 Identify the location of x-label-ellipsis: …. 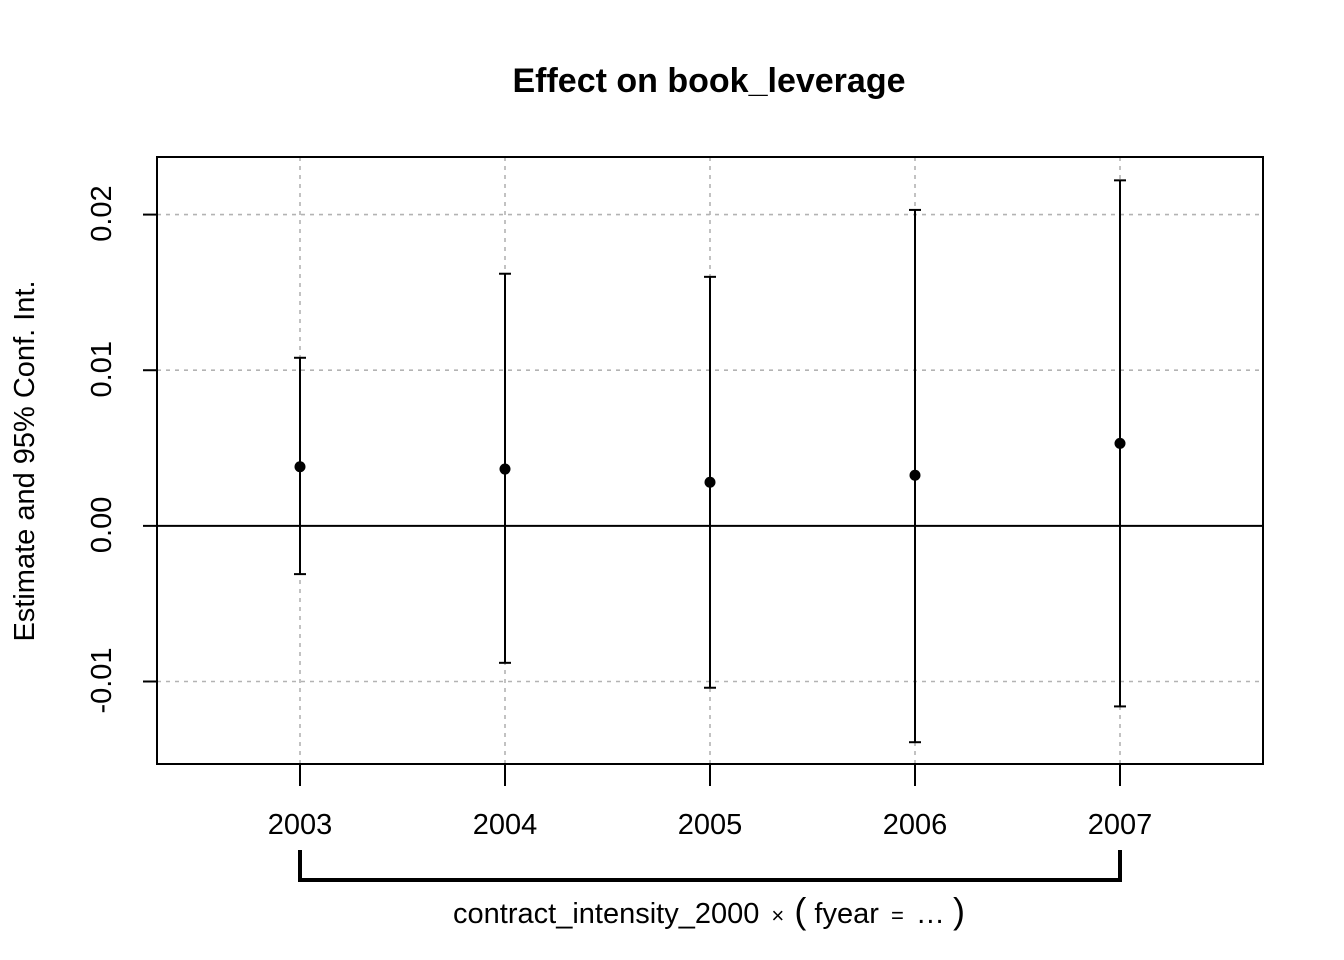
(930, 914).